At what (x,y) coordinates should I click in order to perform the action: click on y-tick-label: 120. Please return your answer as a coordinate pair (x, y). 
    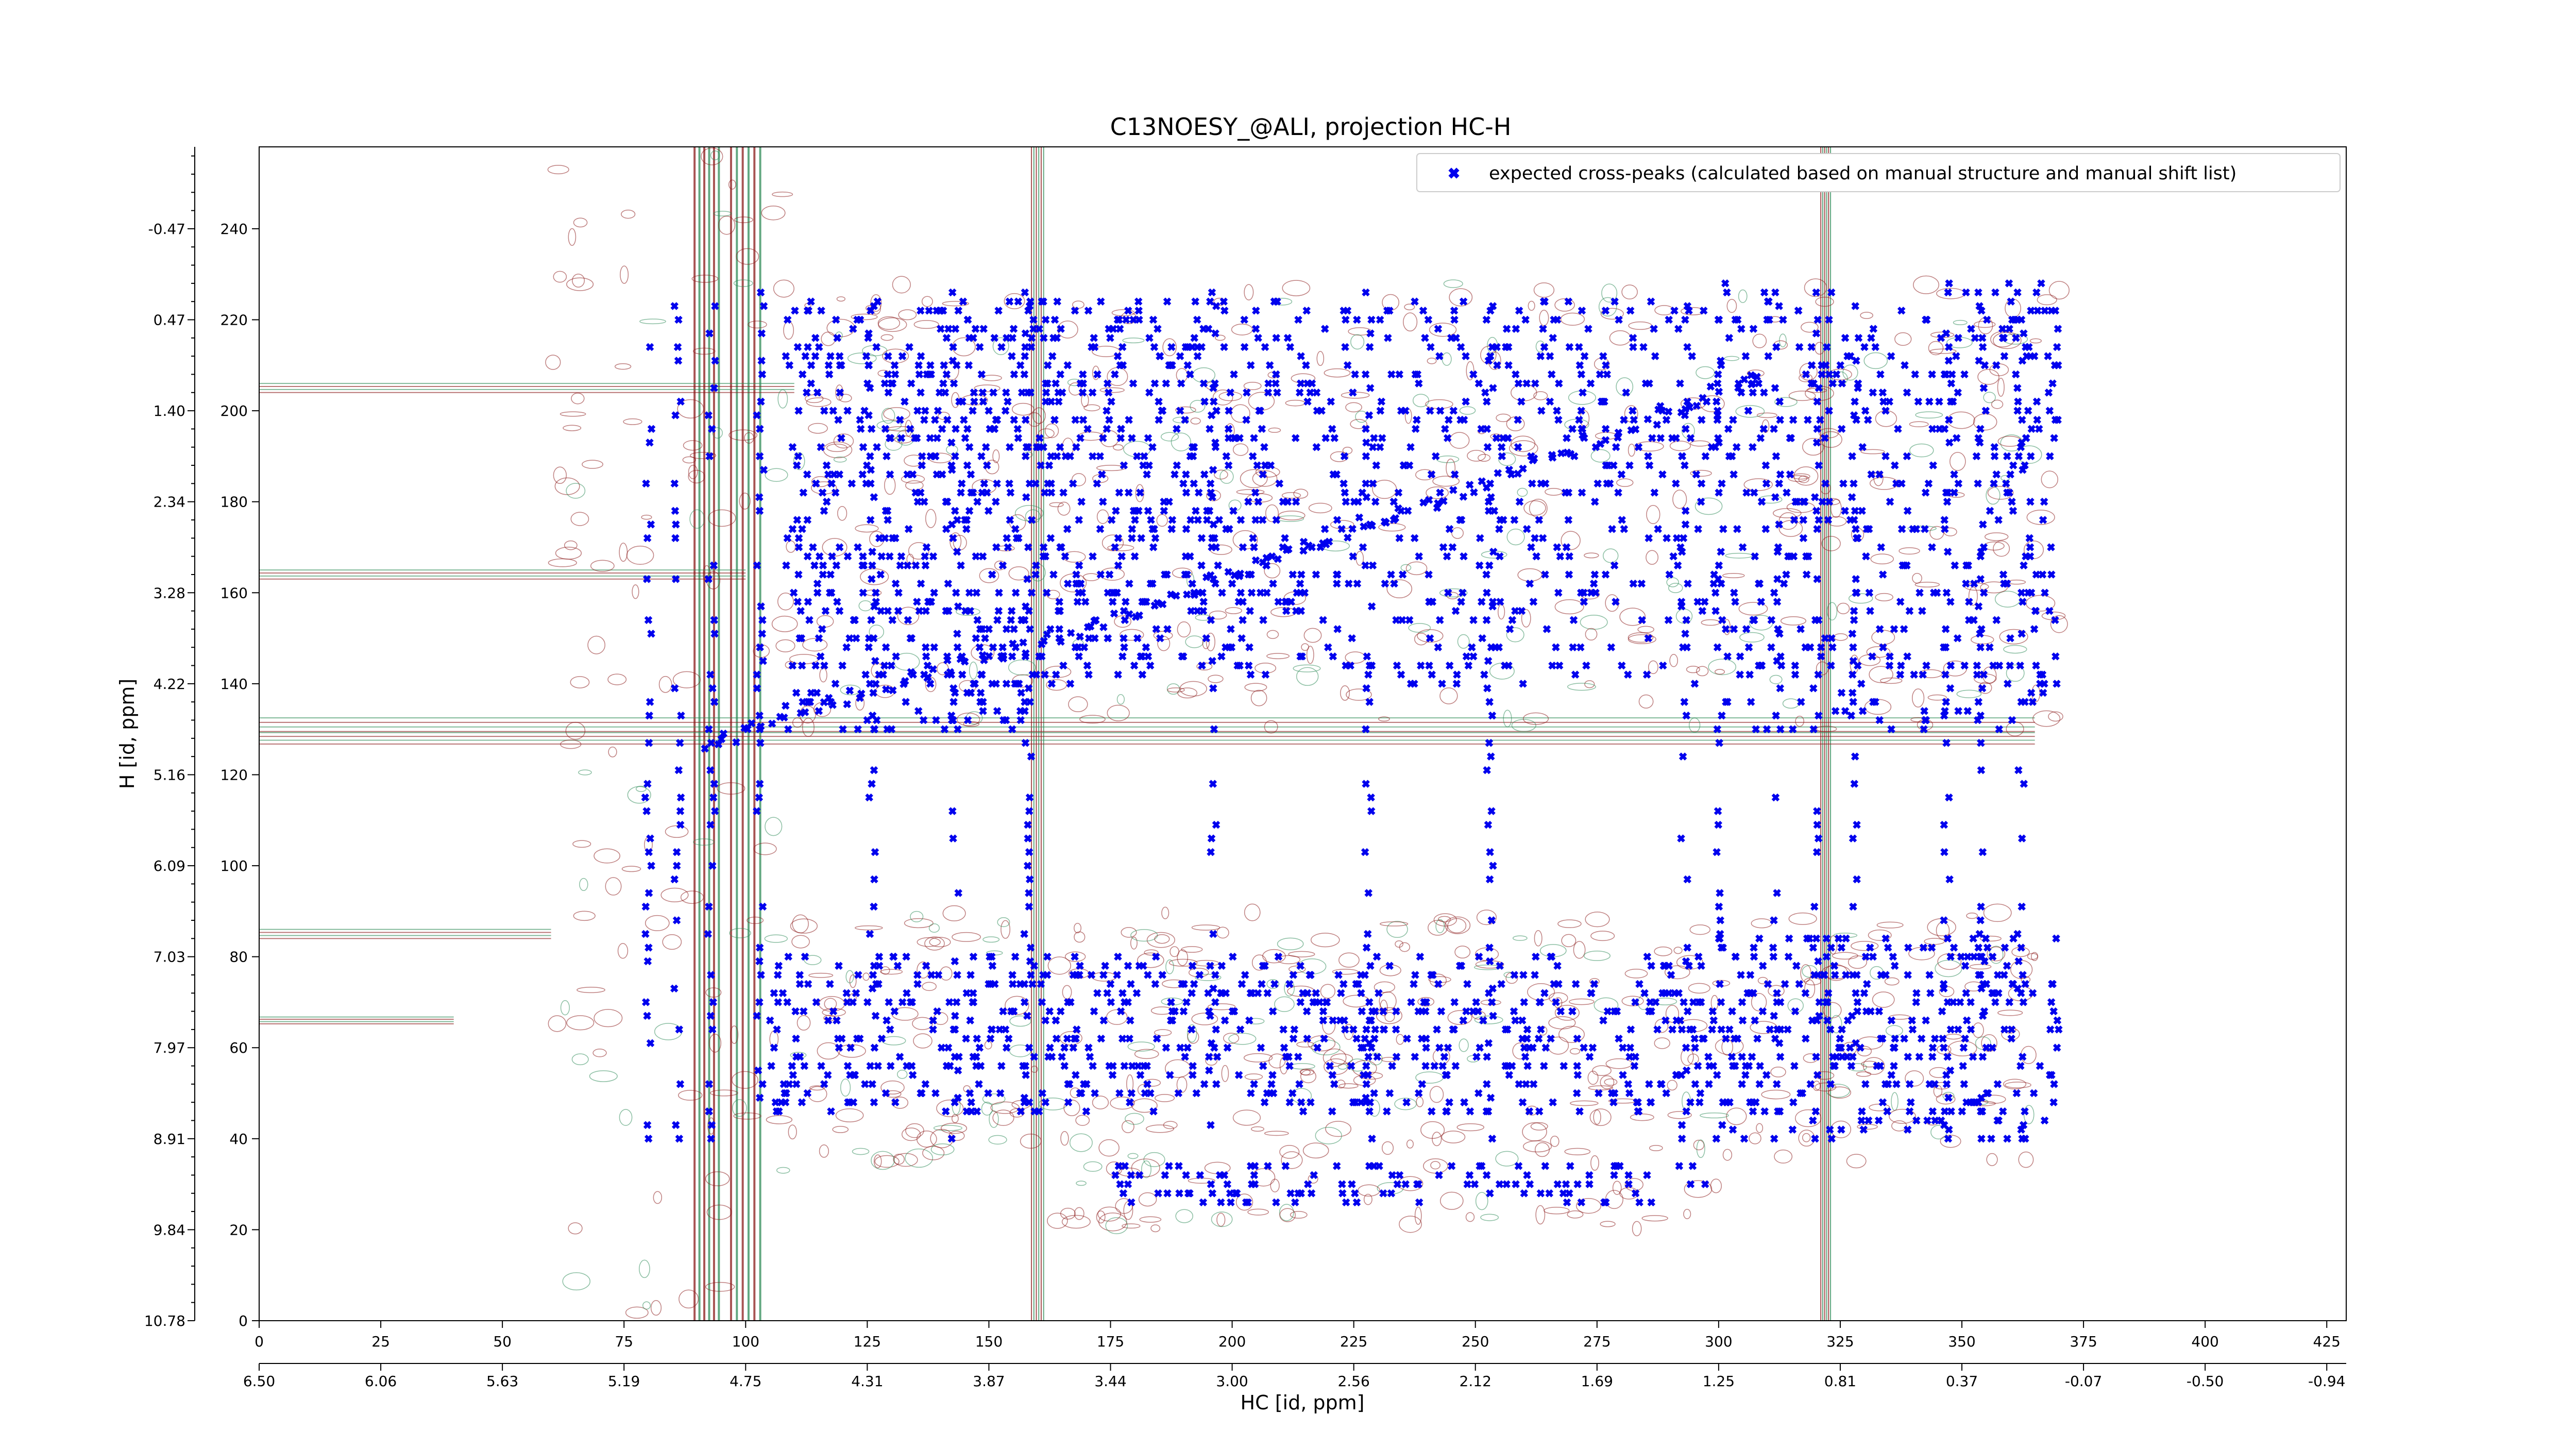
    Looking at the image, I should click on (234, 774).